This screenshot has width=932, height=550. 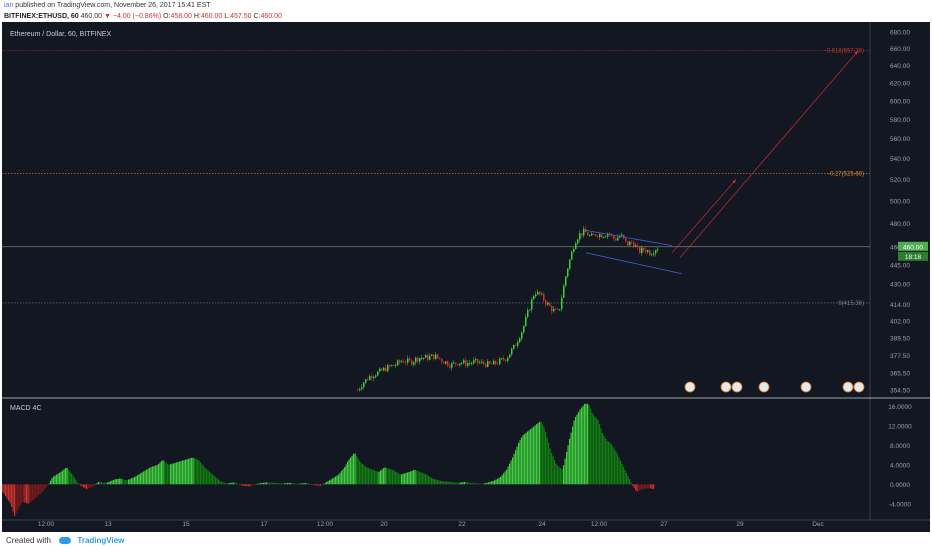 What do you see at coordinates (856, 52) in the screenshot?
I see `projection-arrowhead` at bounding box center [856, 52].